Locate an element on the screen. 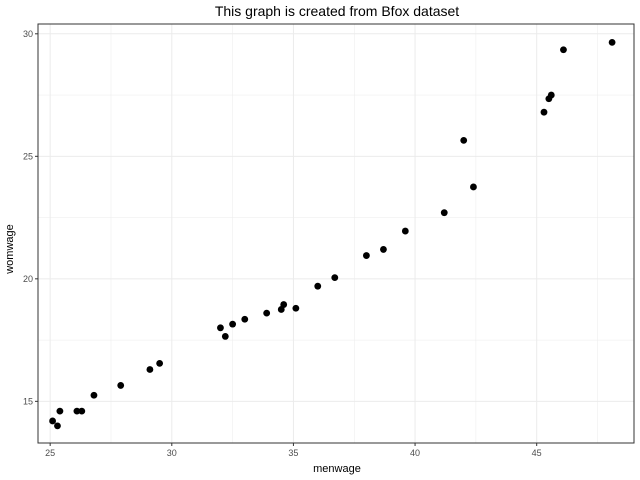 The height and width of the screenshot is (480, 640). x-tick-label: 25 is located at coordinates (50, 453).